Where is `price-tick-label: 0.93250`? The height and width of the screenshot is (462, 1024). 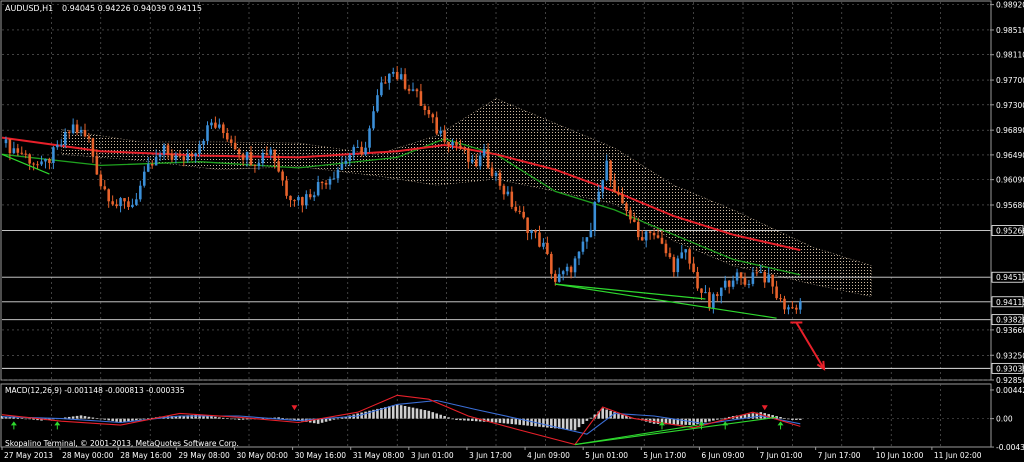
price-tick-label: 0.93250 is located at coordinates (1010, 355).